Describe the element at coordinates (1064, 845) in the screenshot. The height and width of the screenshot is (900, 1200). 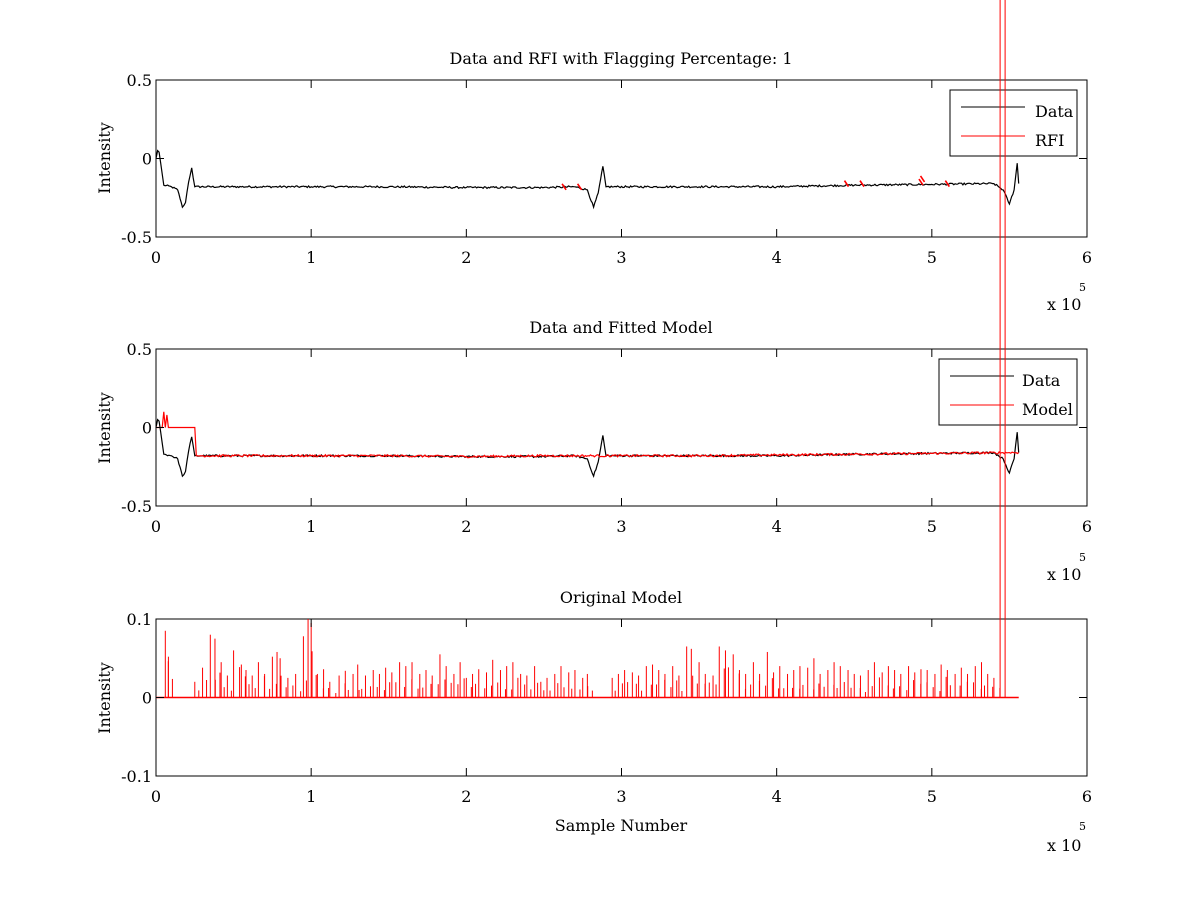
I see `subplot-3-x-exponent: x 10` at that location.